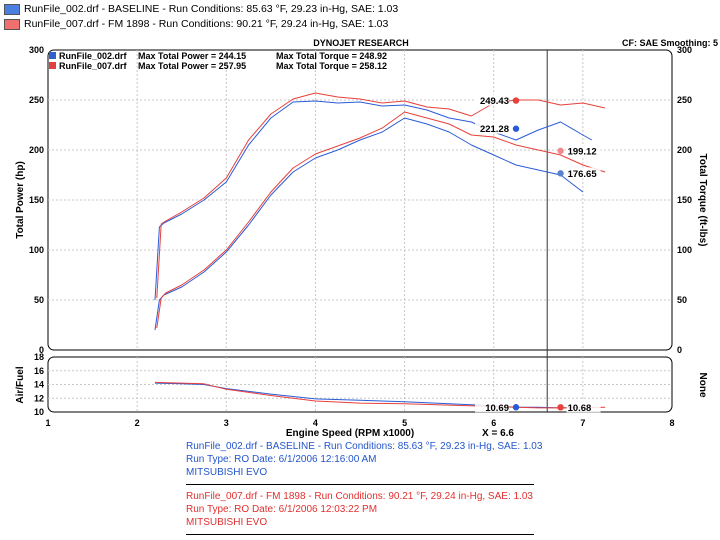  Describe the element at coordinates (226, 423) in the screenshot. I see `x-tick-label: 3` at that location.